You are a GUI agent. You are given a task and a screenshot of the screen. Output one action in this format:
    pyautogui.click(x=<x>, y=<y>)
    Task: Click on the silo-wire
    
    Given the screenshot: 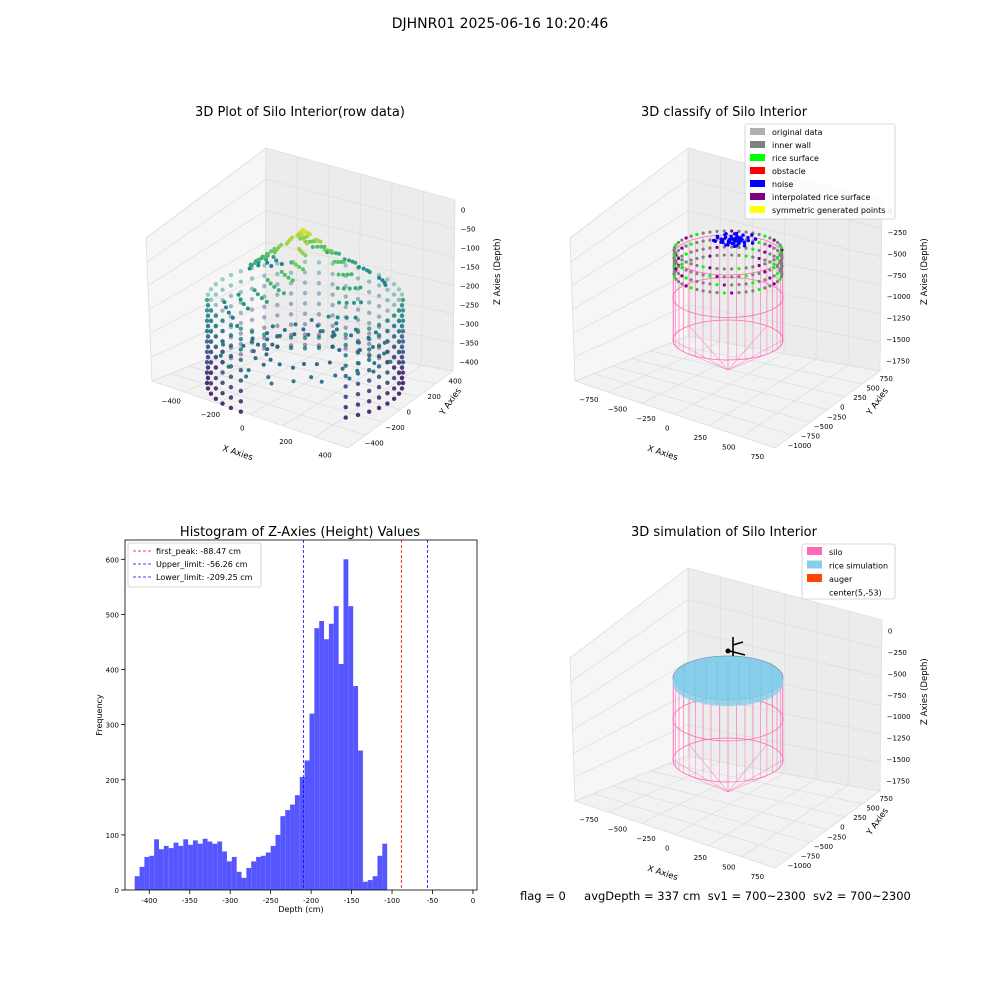 What is the action you would take?
    pyautogui.click(x=700, y=776)
    